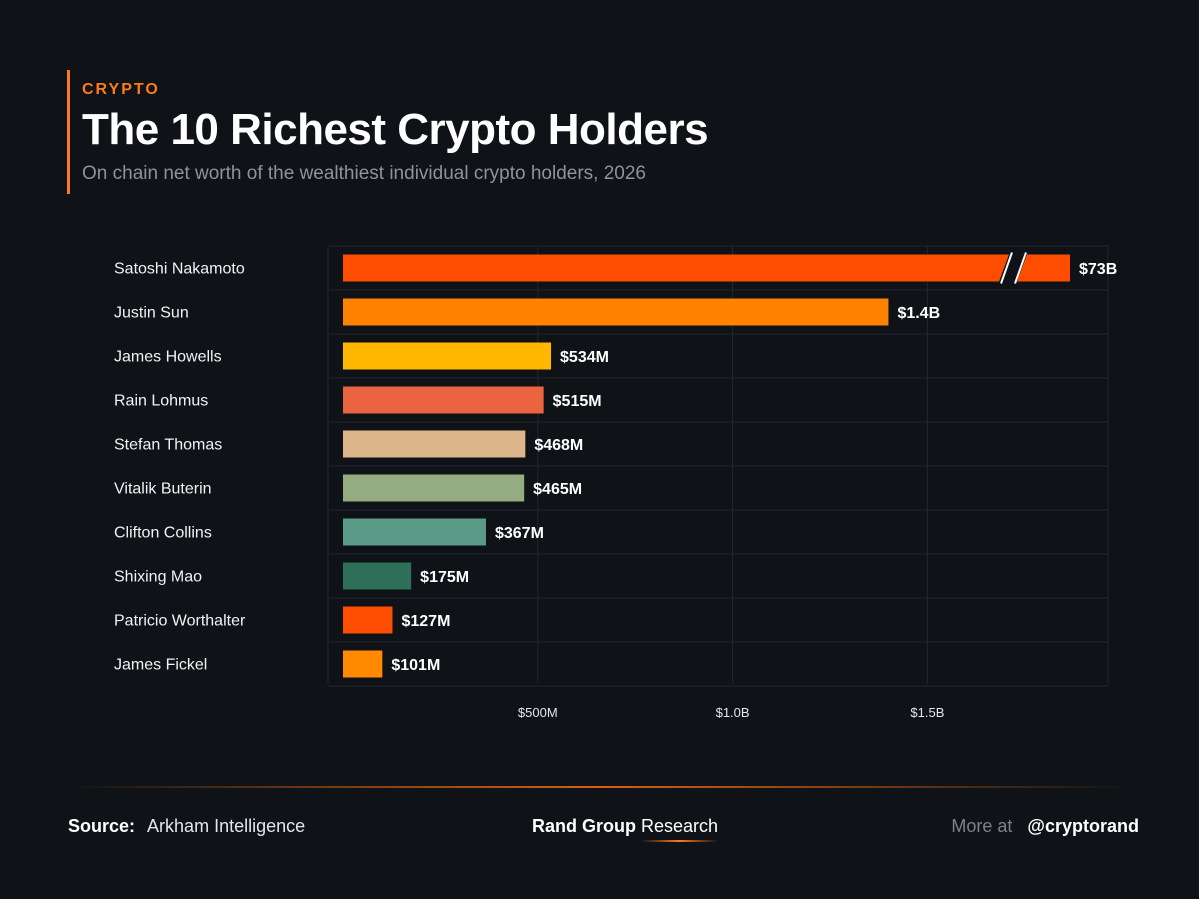 The image size is (1199, 899). Describe the element at coordinates (927, 712) in the screenshot. I see `x-tick-label: $1.5B` at that location.